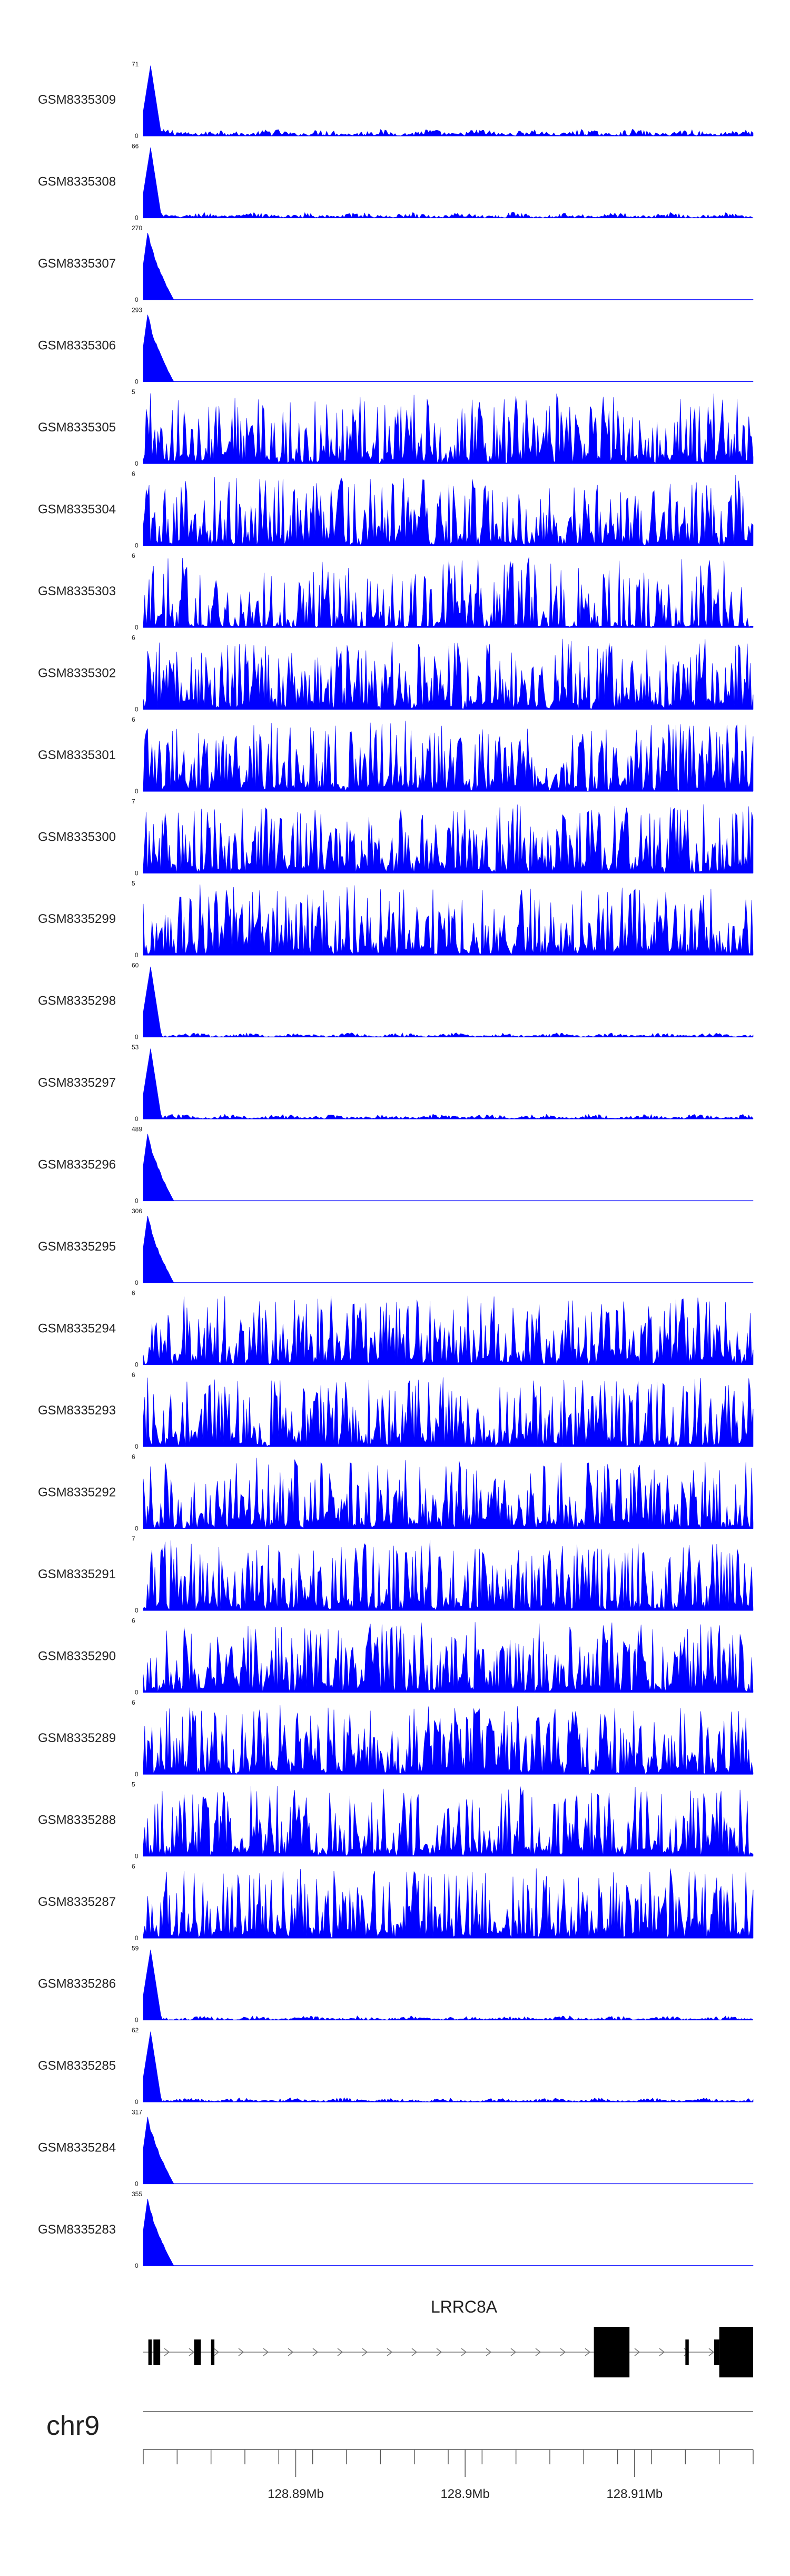 This screenshot has width=790, height=2576. What do you see at coordinates (77, 1902) in the screenshot?
I see `track-label: GSM8335287` at bounding box center [77, 1902].